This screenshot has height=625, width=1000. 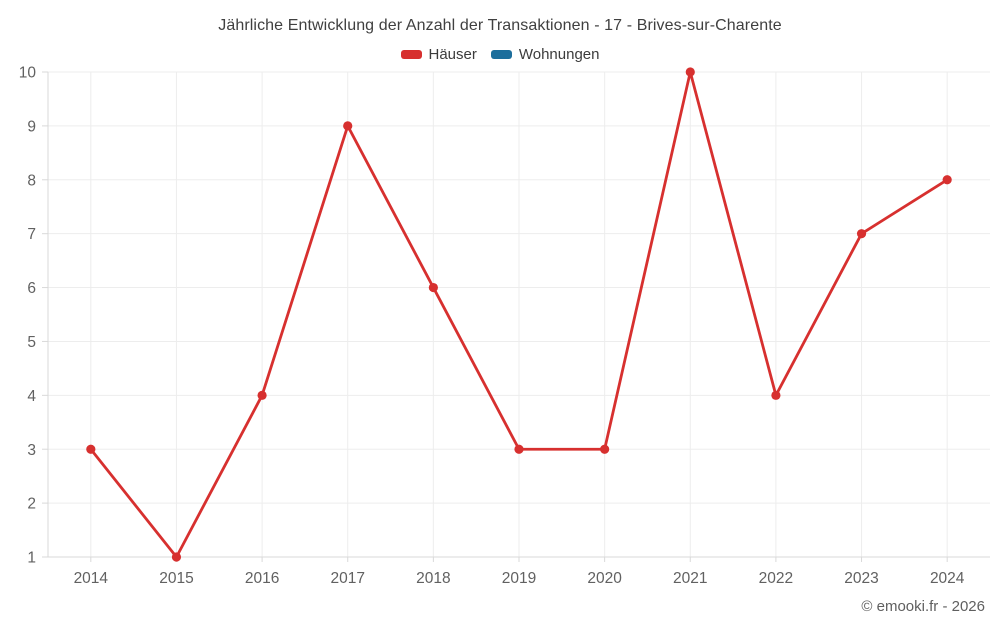 What do you see at coordinates (31, 450) in the screenshot?
I see `y-tick-label: 3` at bounding box center [31, 450].